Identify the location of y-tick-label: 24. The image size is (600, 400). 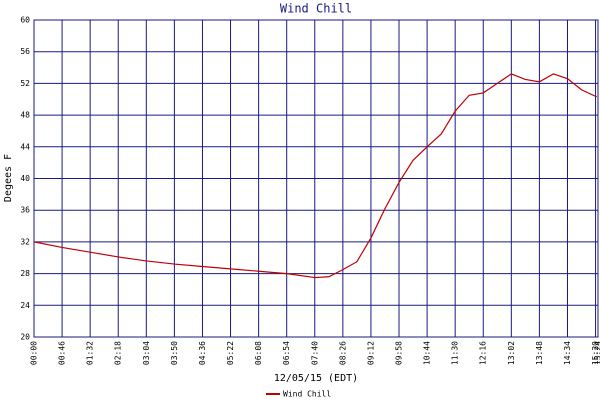
(25, 305).